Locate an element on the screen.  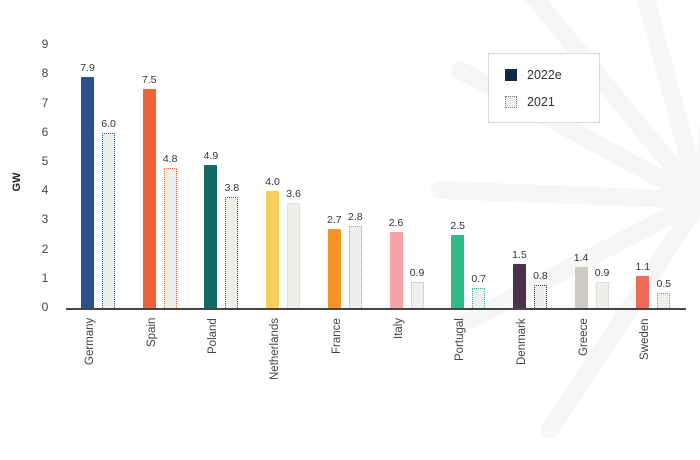
x-tick-label: Portugal is located at coordinates (460, 339).